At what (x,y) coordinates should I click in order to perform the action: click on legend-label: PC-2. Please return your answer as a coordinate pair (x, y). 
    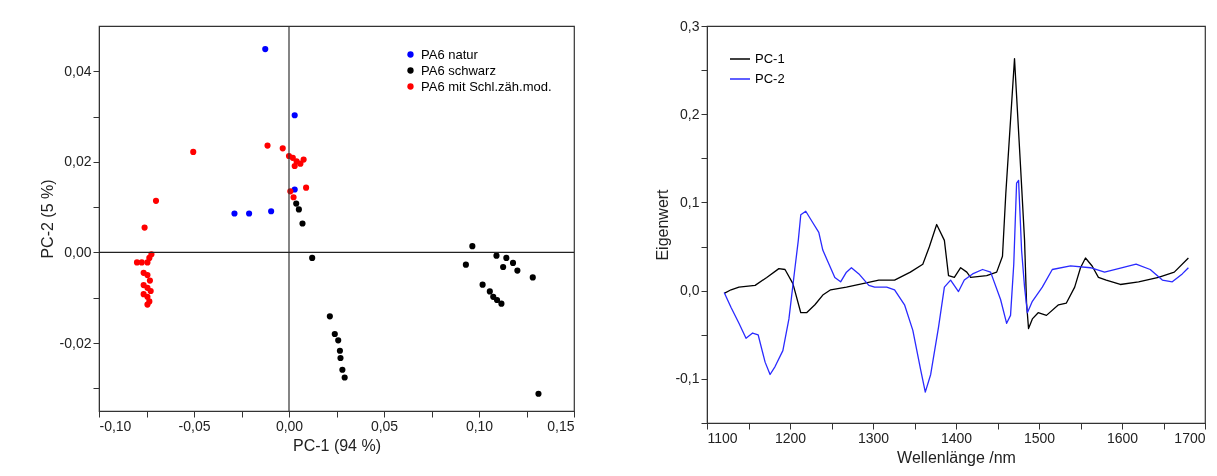
    Looking at the image, I should click on (770, 78).